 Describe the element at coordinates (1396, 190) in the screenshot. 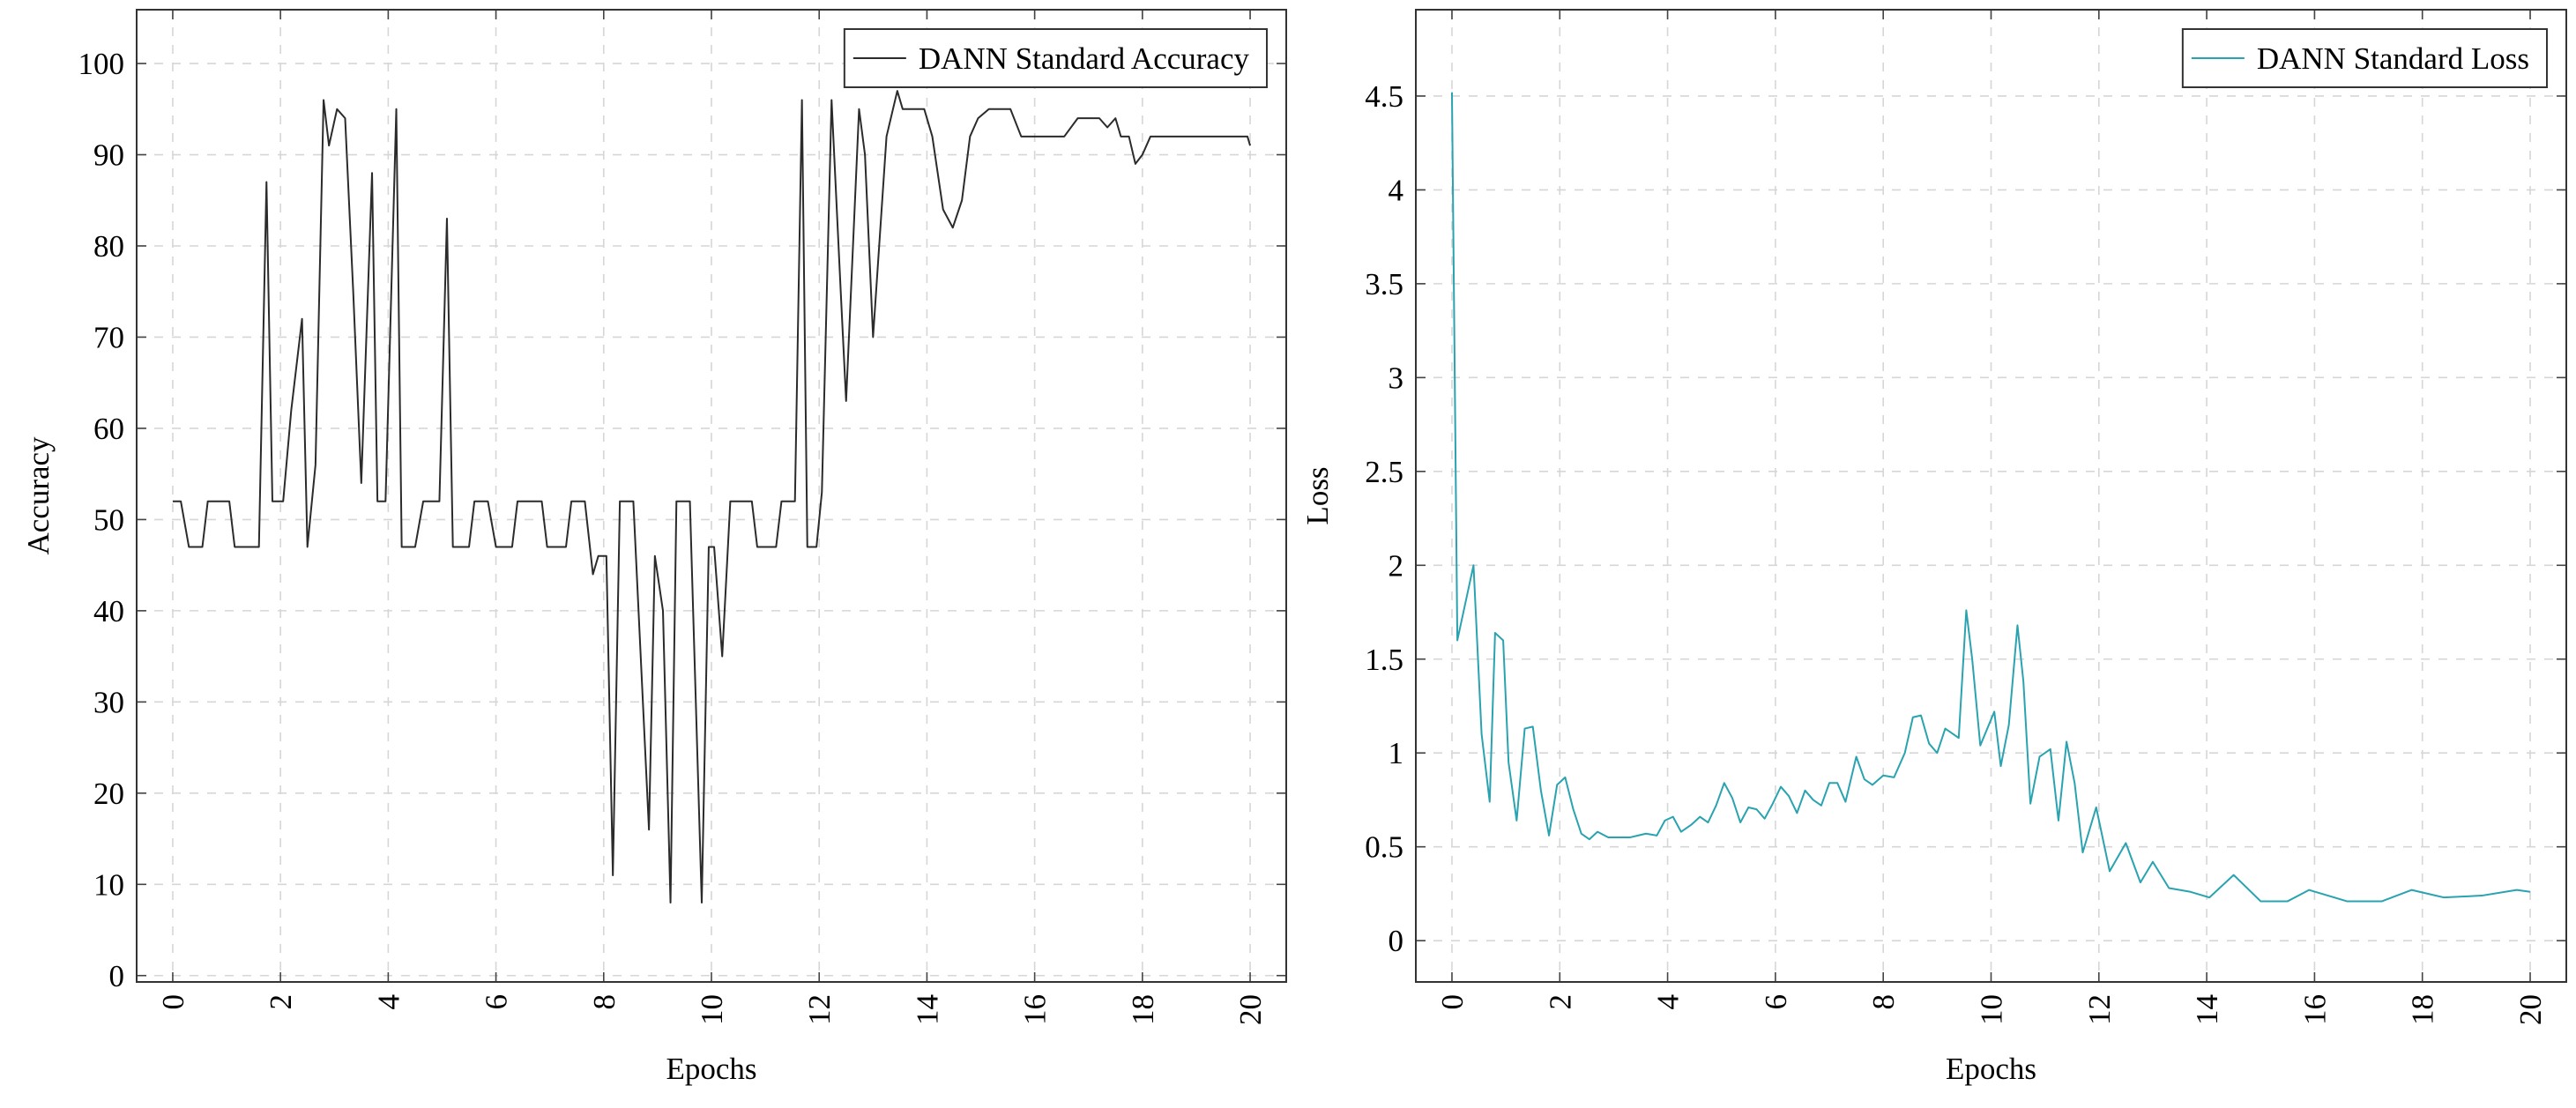

I see `y-tick-label: 4` at that location.